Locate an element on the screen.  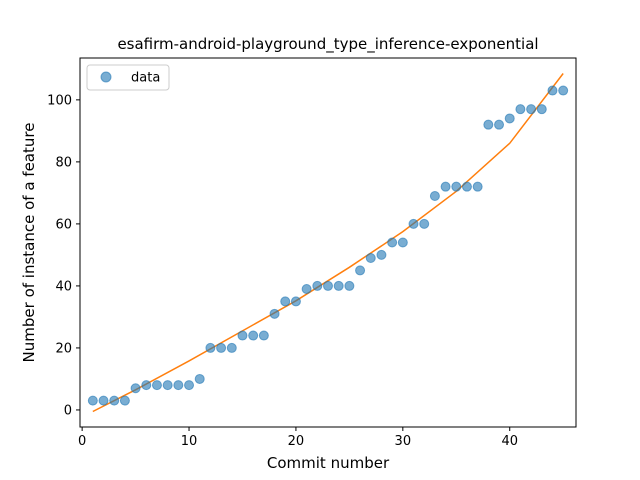
legend: data is located at coordinates (128, 77).